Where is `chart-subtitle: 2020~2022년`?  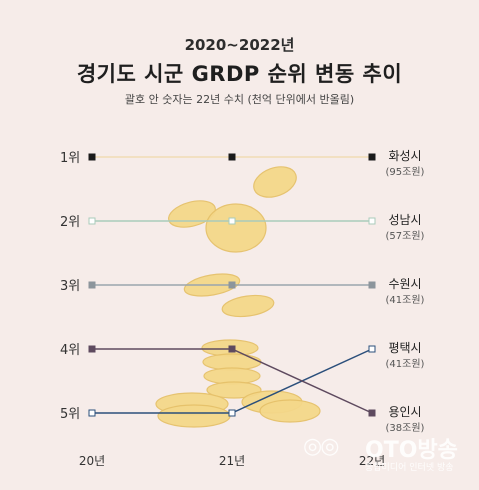
chart-subtitle: 2020~2022년 is located at coordinates (239, 45).